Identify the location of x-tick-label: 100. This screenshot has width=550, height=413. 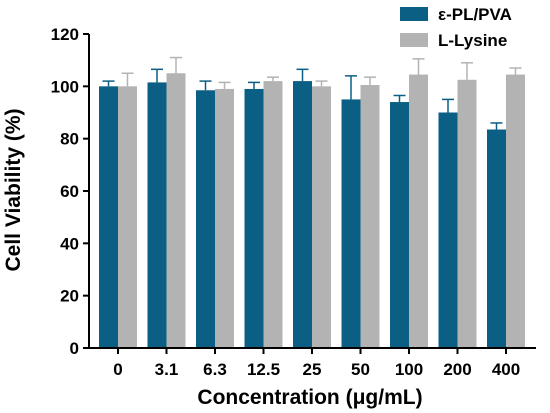
(409, 369).